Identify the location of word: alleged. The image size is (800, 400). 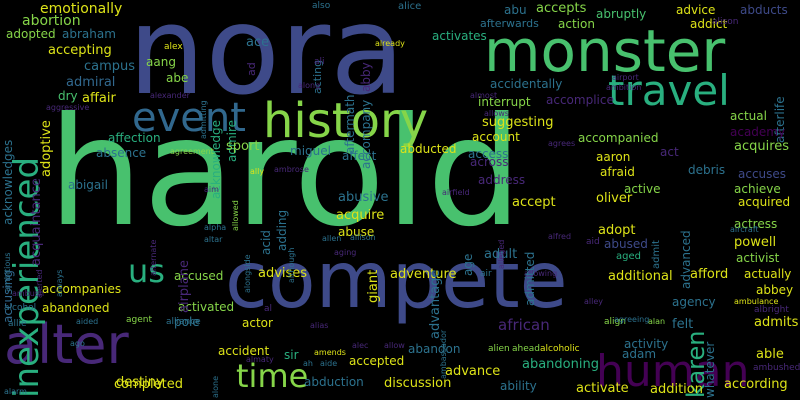
(501, 254).